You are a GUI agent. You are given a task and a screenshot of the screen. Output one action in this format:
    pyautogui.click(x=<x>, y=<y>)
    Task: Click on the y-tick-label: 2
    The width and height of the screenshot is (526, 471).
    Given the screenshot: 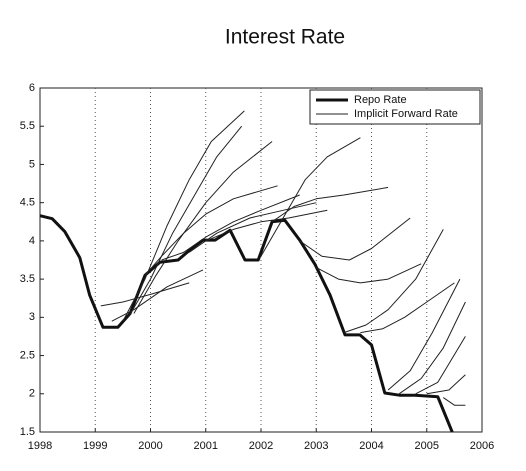 What is the action you would take?
    pyautogui.click(x=32, y=394)
    